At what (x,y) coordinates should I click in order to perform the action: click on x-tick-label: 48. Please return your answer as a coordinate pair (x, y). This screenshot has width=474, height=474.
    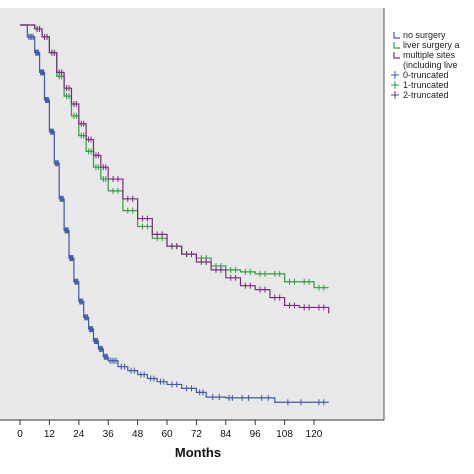
    Looking at the image, I should click on (138, 434).